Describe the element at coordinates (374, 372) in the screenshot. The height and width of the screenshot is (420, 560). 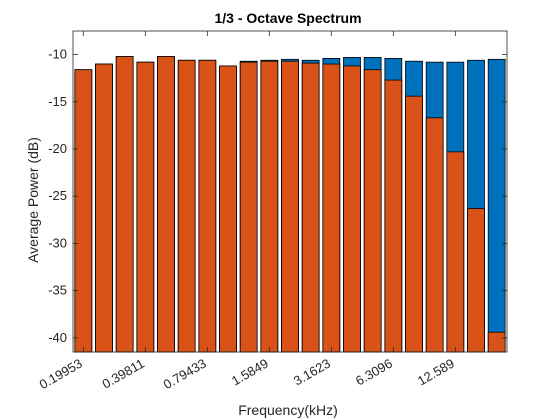
I see `x-tick-label: 6.3096` at that location.